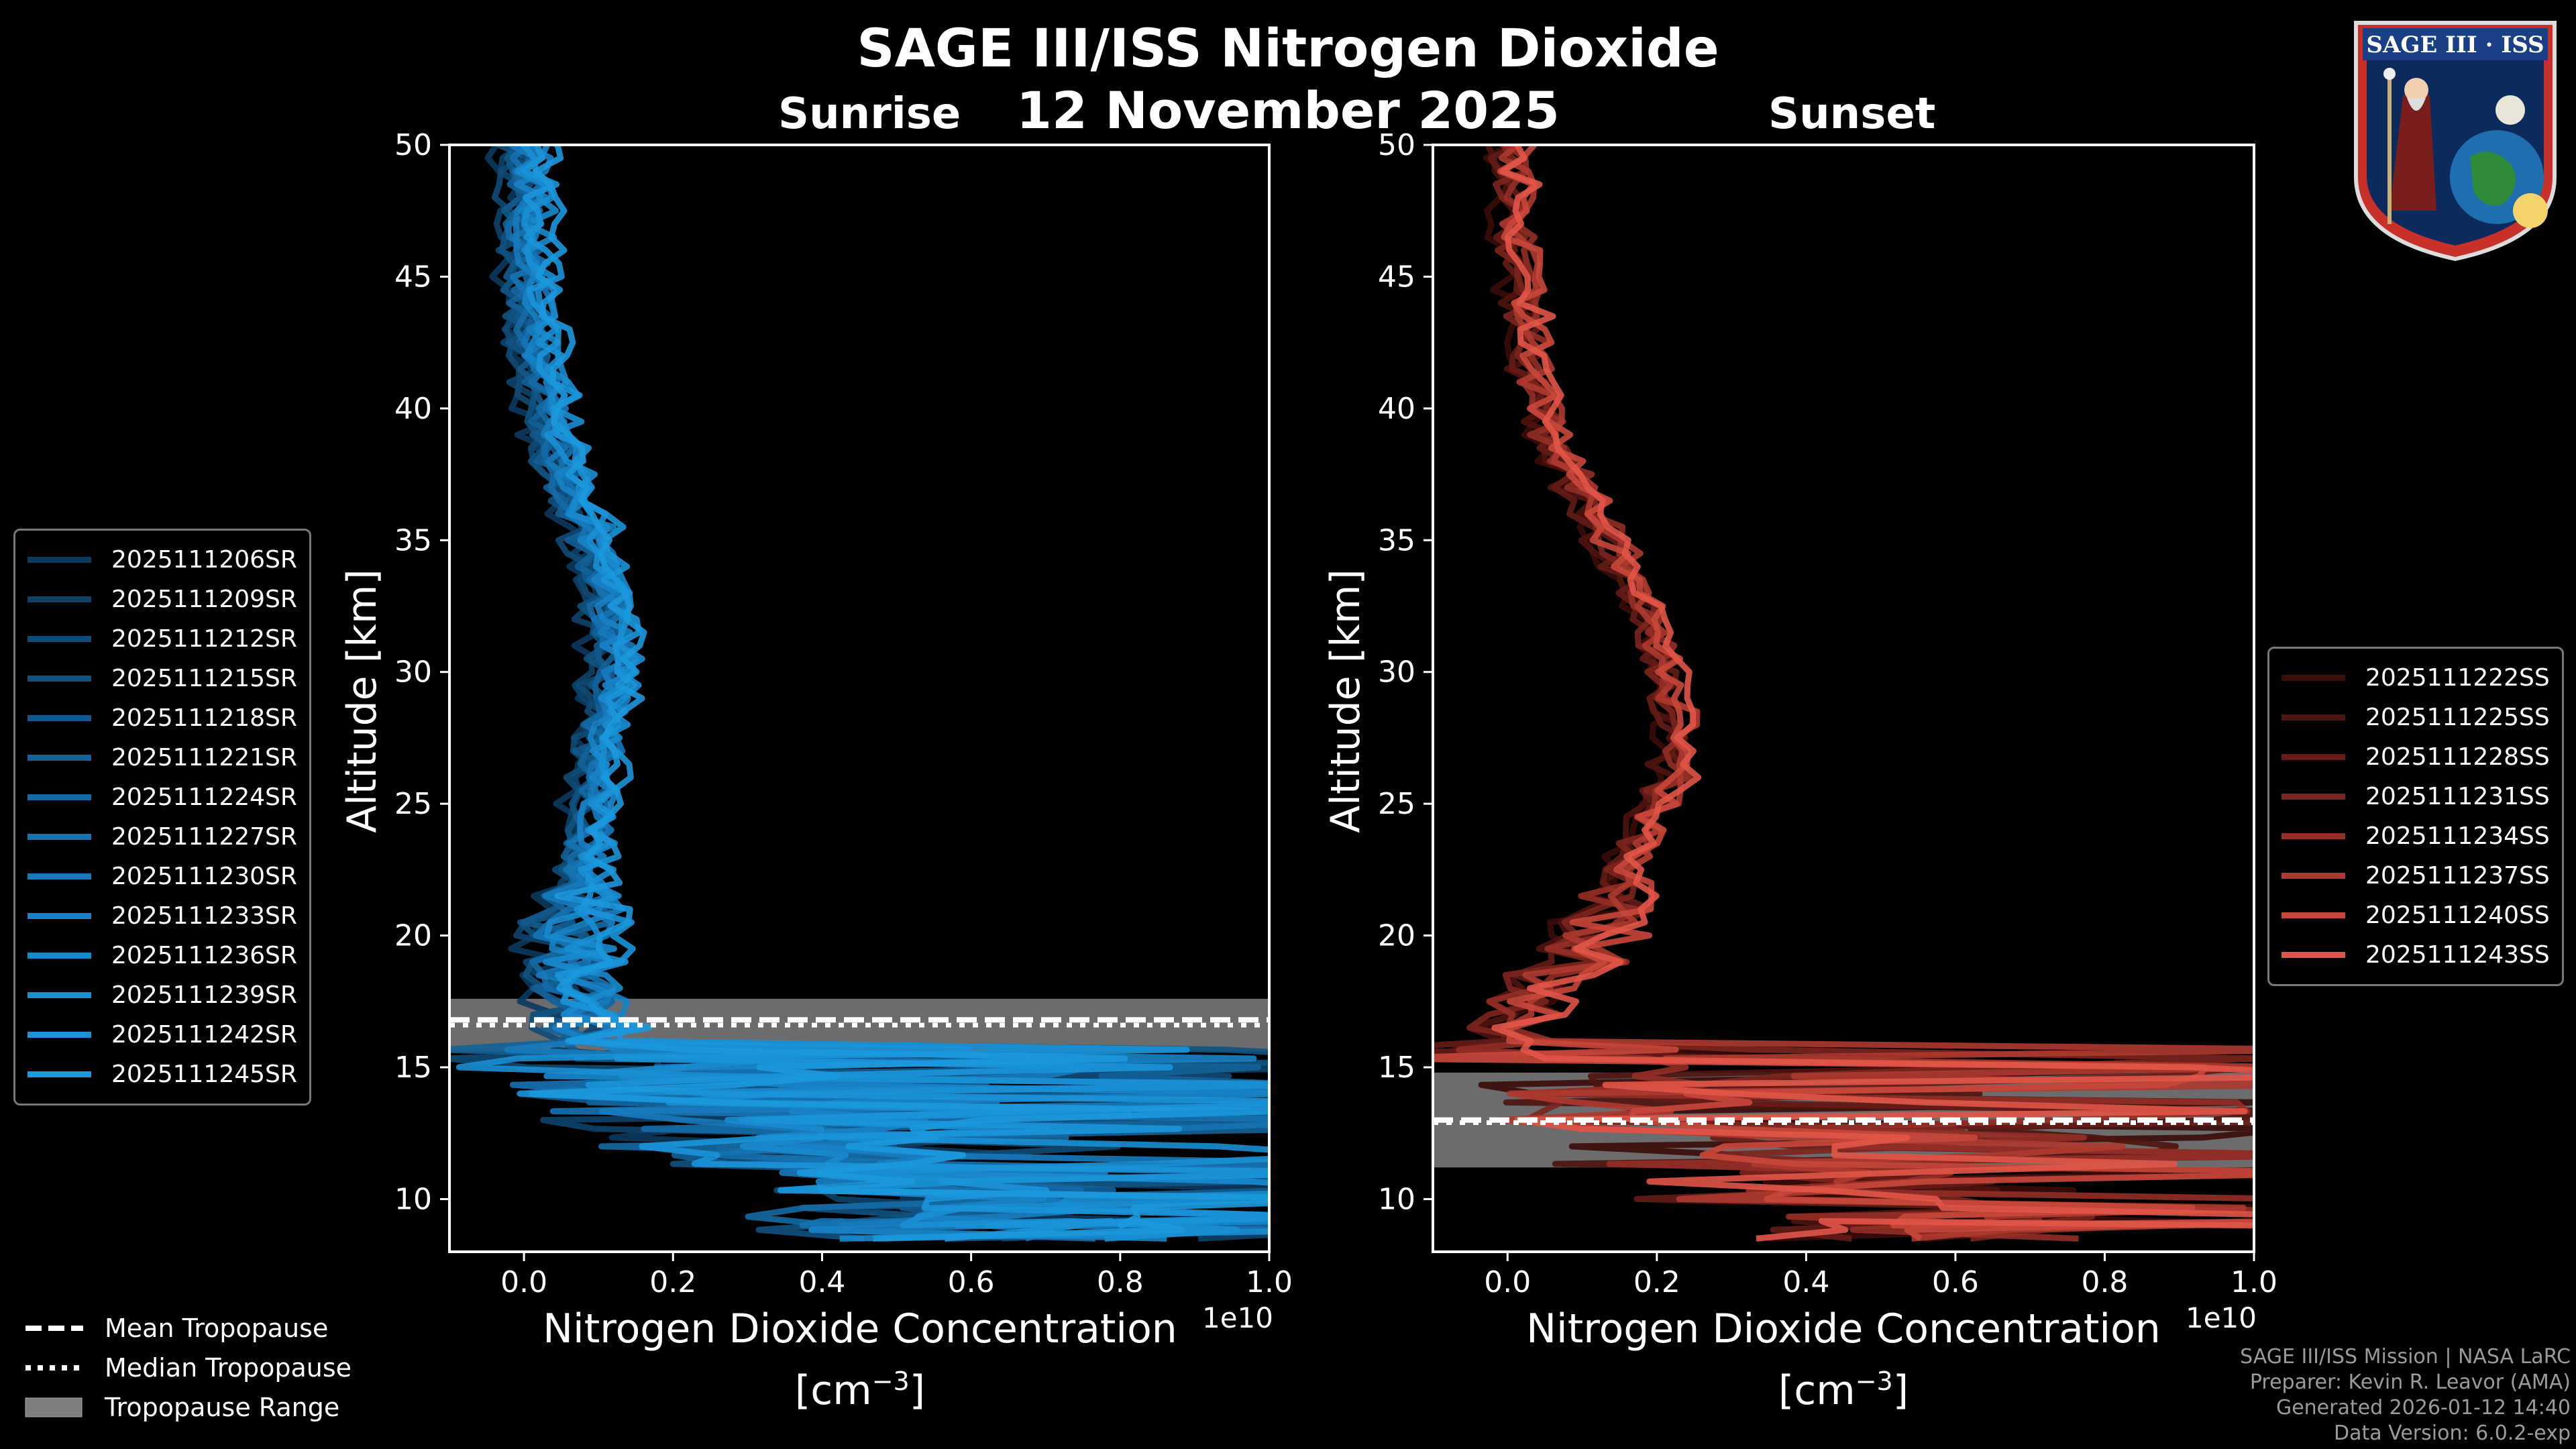 The image size is (2576, 1449). Describe the element at coordinates (204, 797) in the screenshot. I see `legend-label: 2025111224SR` at that location.